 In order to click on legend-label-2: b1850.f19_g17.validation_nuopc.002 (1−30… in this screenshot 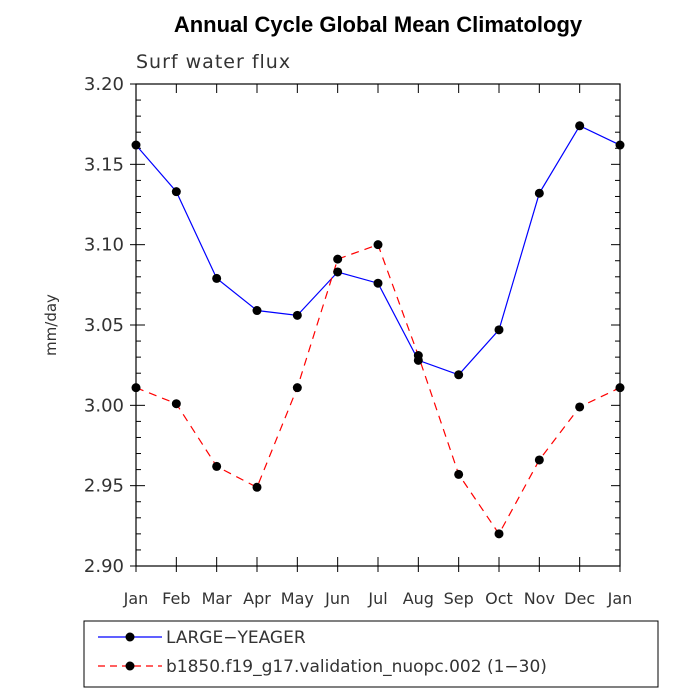, I will do `click(356, 667)`.